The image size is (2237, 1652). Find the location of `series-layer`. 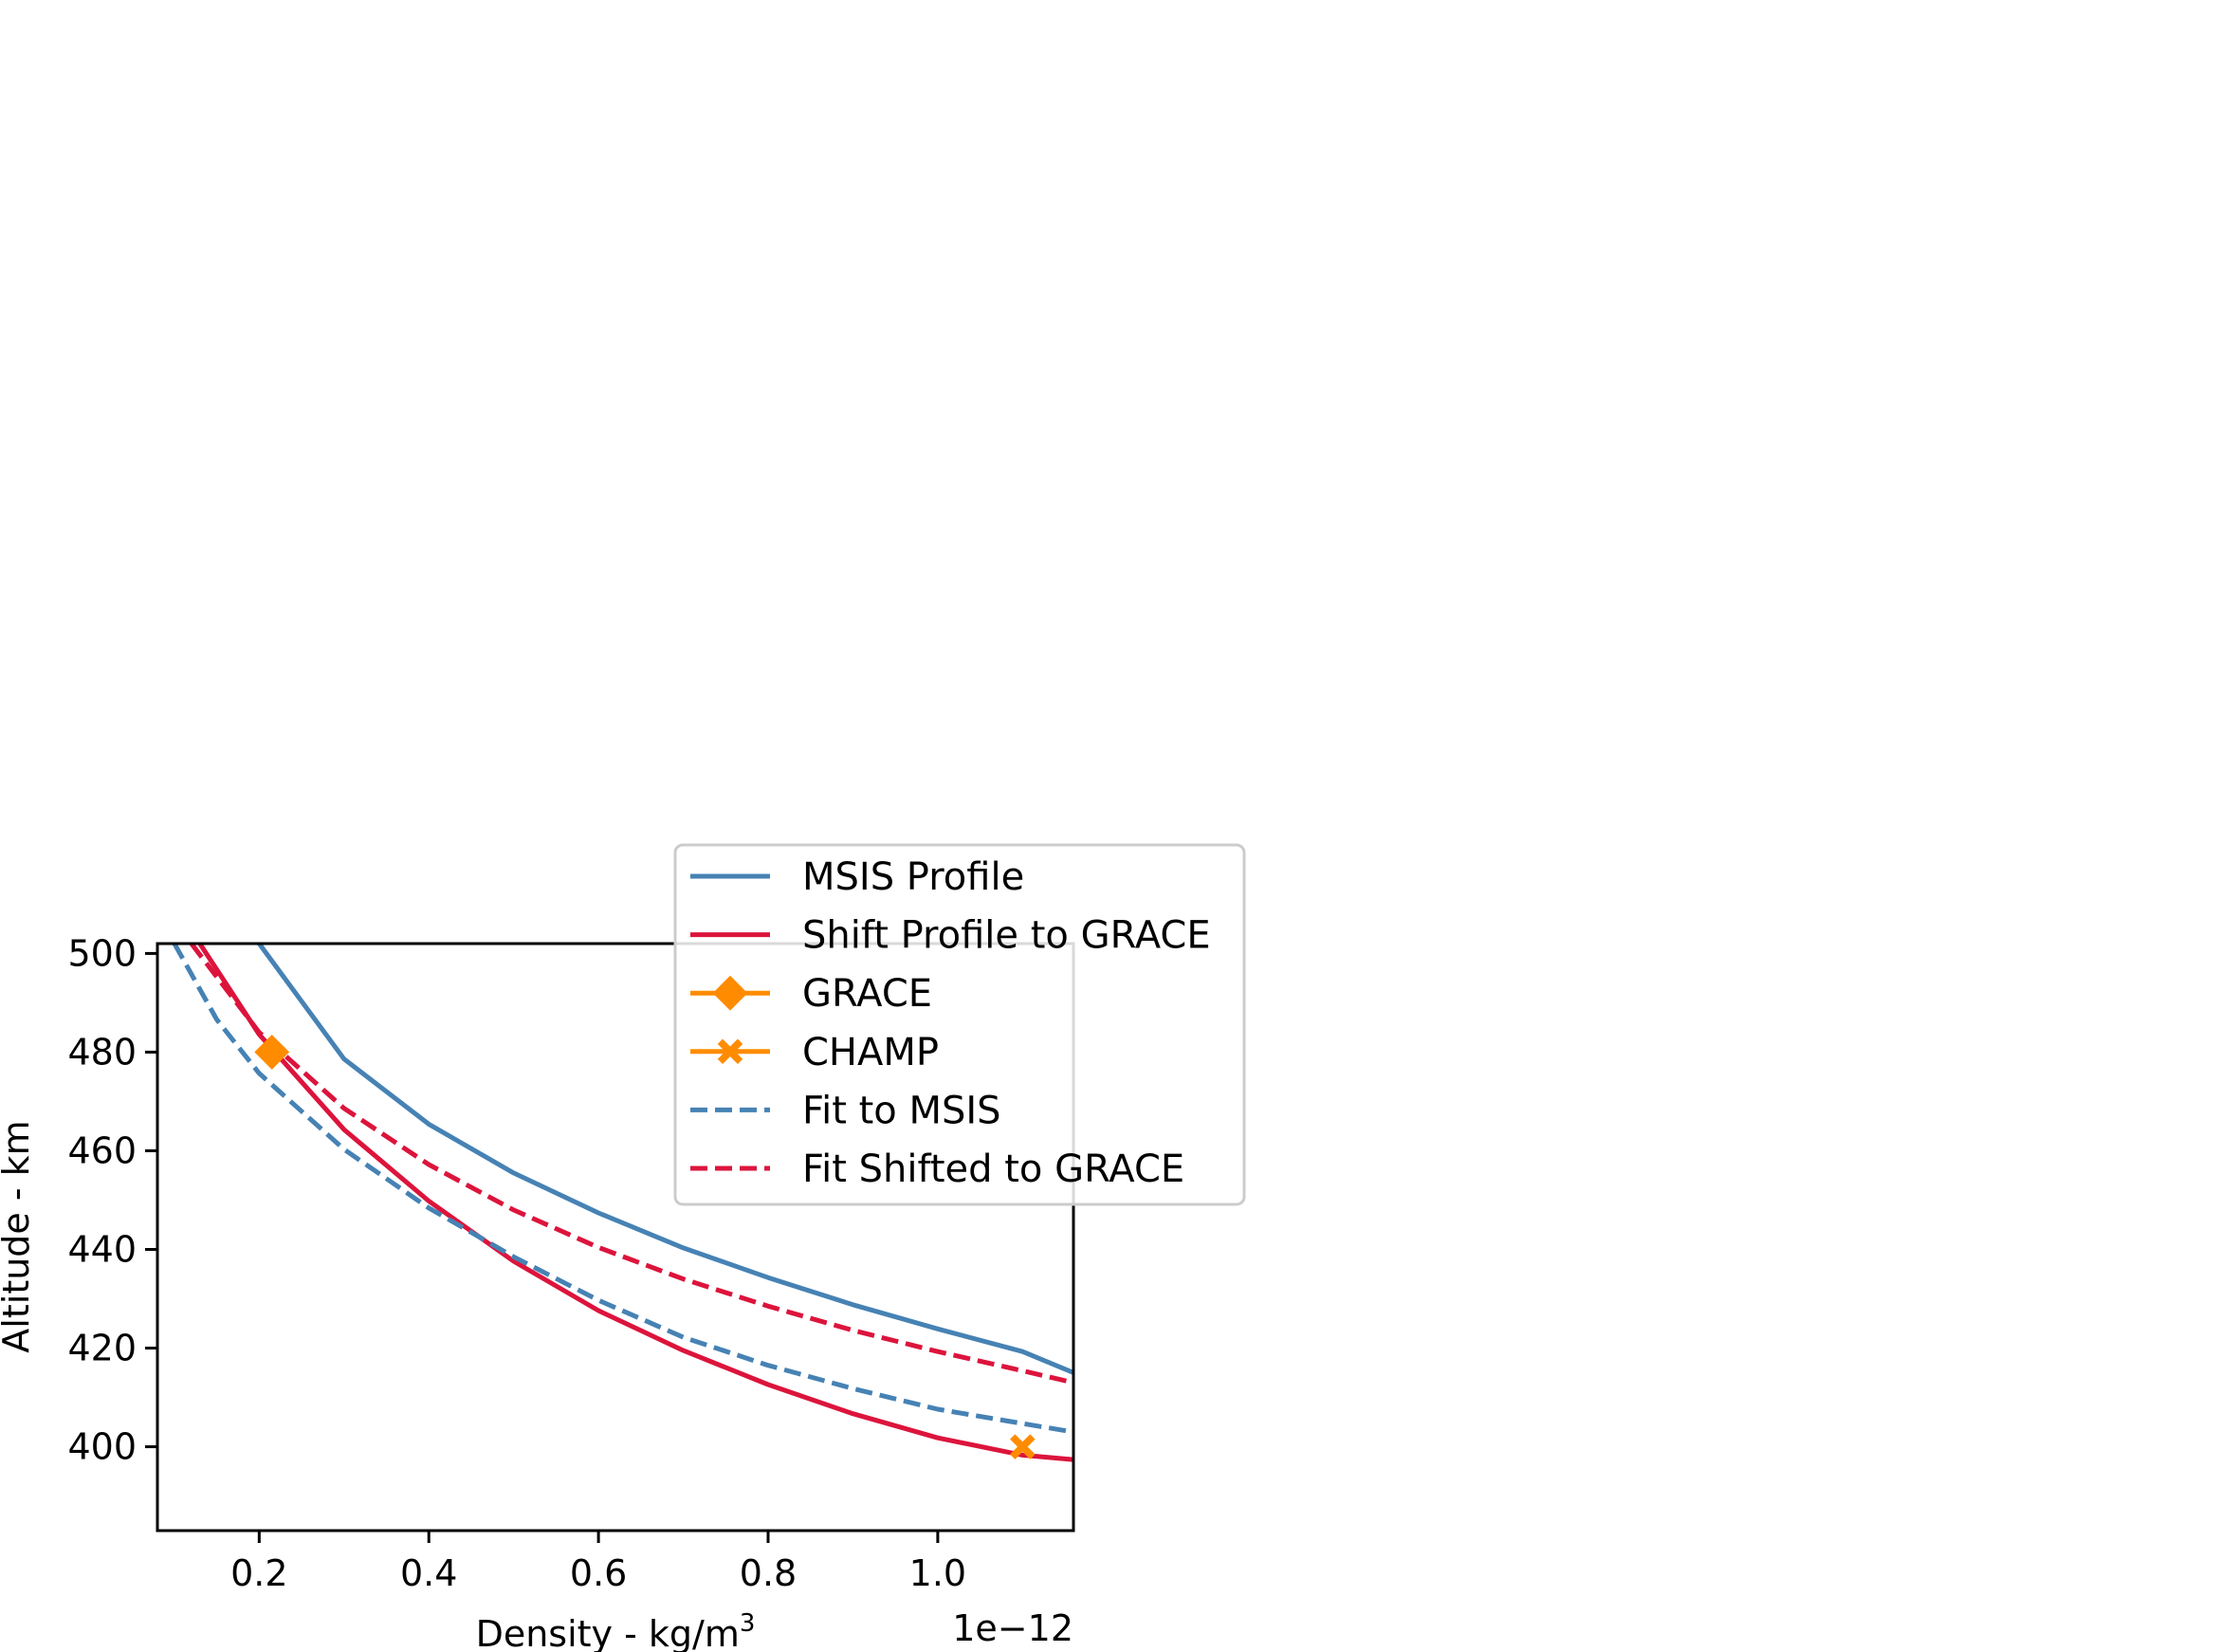

series-layer is located at coordinates (622, 1203).